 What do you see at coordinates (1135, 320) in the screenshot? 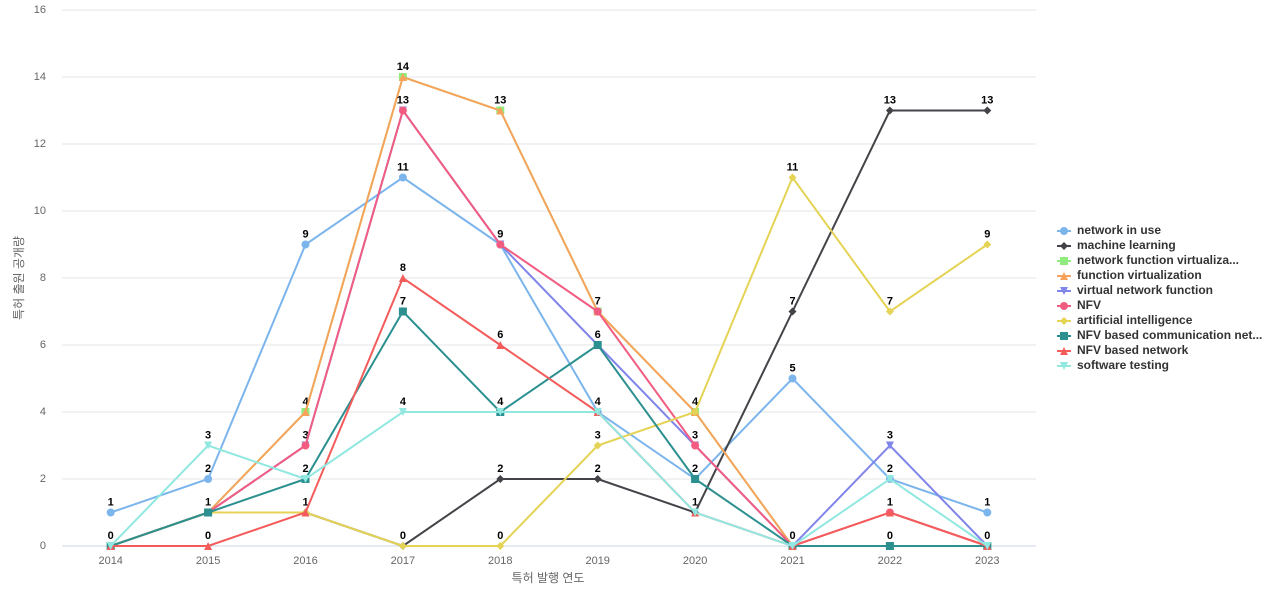
I see `legend-label: artificial intelligence` at bounding box center [1135, 320].